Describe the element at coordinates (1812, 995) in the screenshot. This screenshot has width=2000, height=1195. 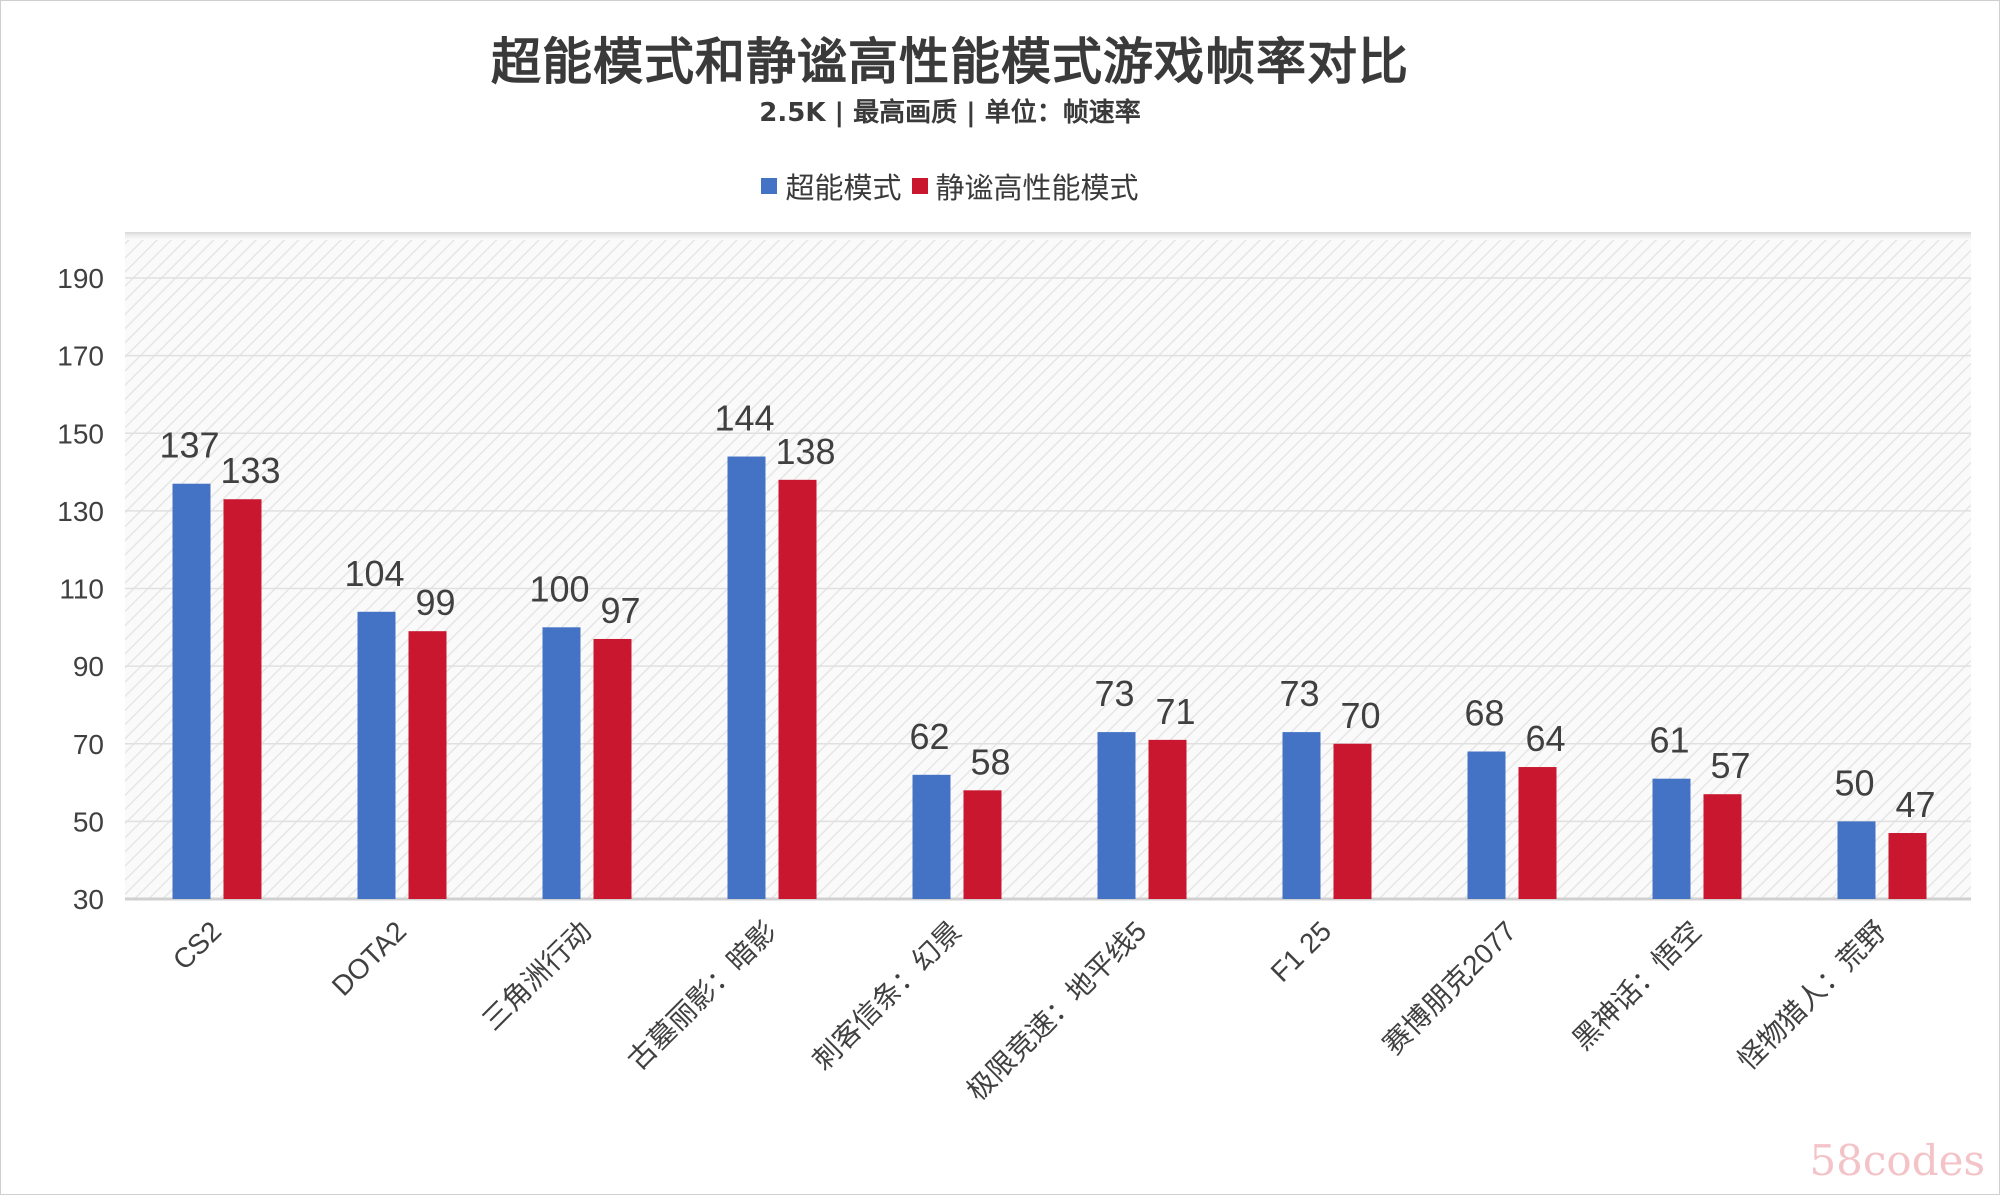
I see `x-tick-label: 怪物猎人：荒野` at that location.